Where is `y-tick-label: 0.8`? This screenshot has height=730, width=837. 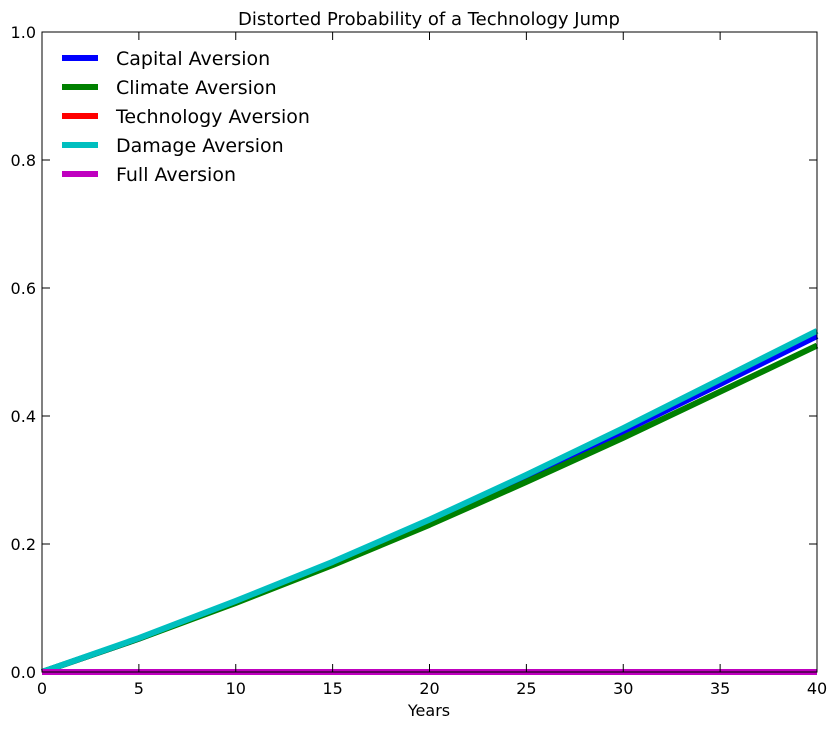
y-tick-label: 0.8 is located at coordinates (23, 160).